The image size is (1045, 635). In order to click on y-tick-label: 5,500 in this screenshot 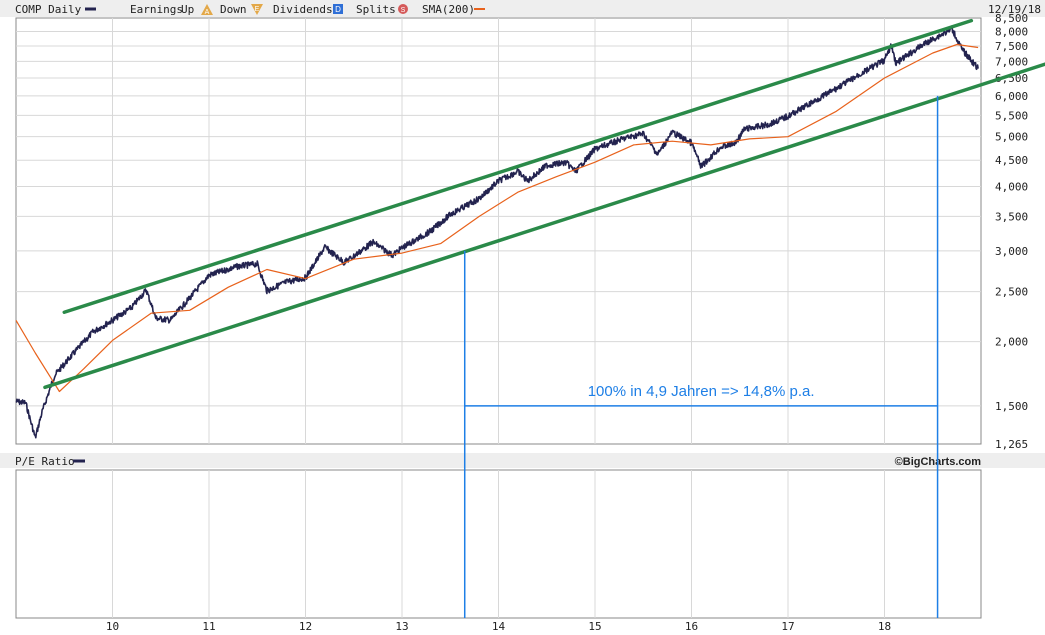, I will do `click(1011, 115)`.